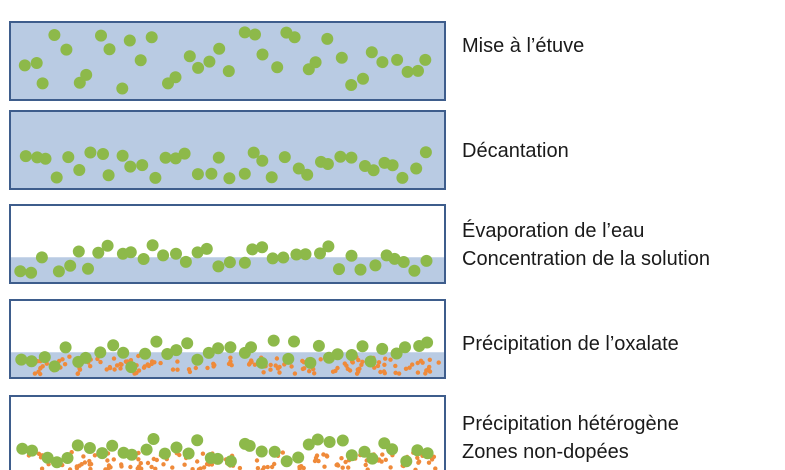 This screenshot has height=470, width=785. What do you see at coordinates (227, 339) in the screenshot?
I see `step-oxalate` at bounding box center [227, 339].